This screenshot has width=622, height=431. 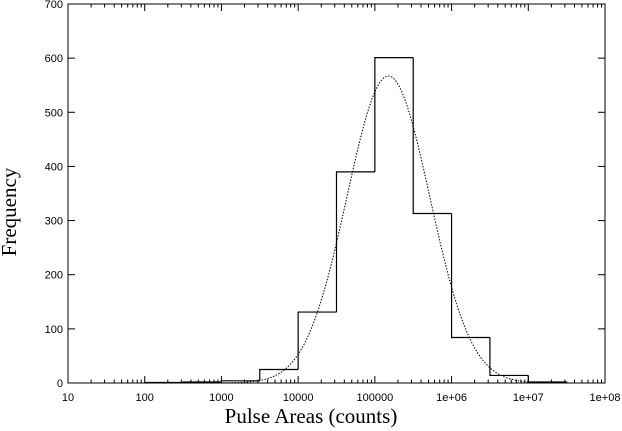 What do you see at coordinates (68, 398) in the screenshot?
I see `x-tick-label: 10` at bounding box center [68, 398].